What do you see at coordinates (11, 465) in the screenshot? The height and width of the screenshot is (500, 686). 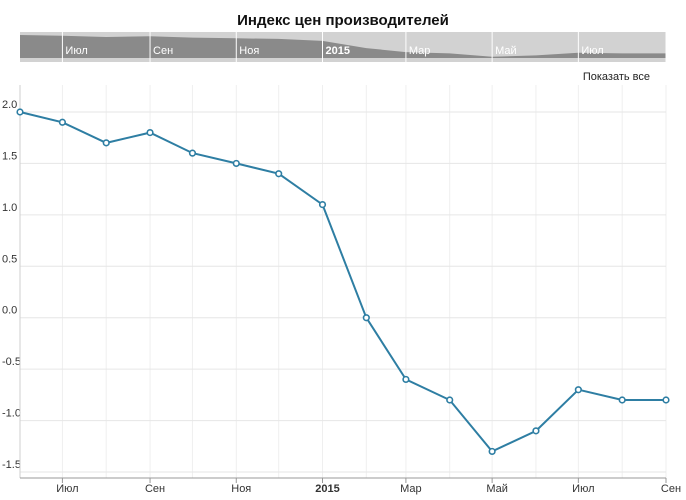 I see `y-tick-label: -1.5` at bounding box center [11, 465].